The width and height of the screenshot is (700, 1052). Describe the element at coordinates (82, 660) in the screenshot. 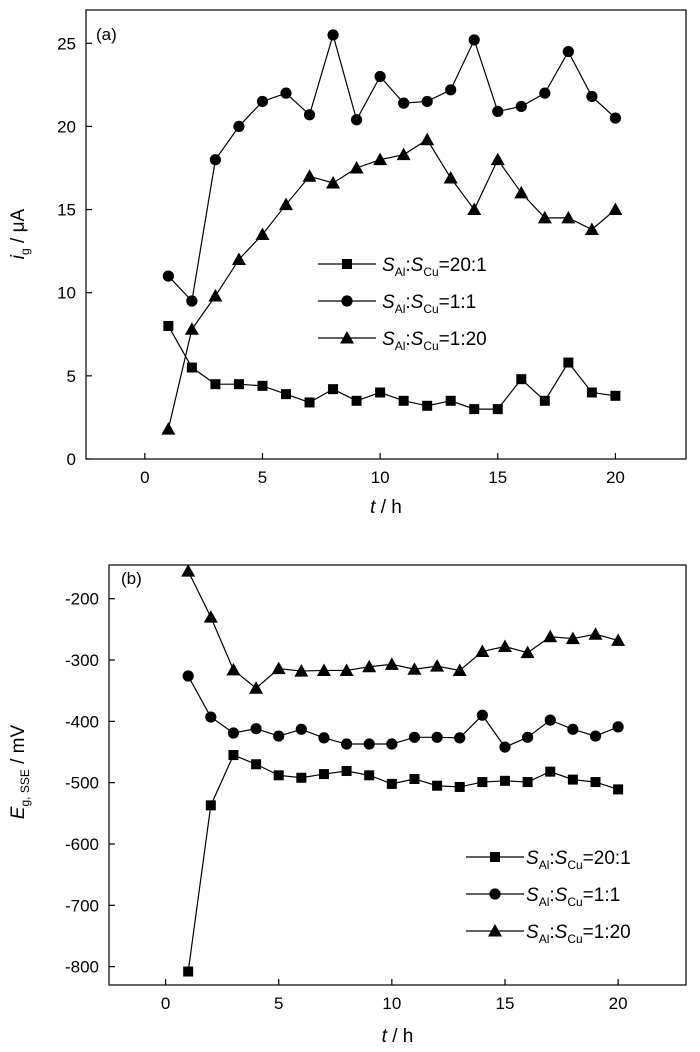

I see `y-tick-label: -300` at that location.